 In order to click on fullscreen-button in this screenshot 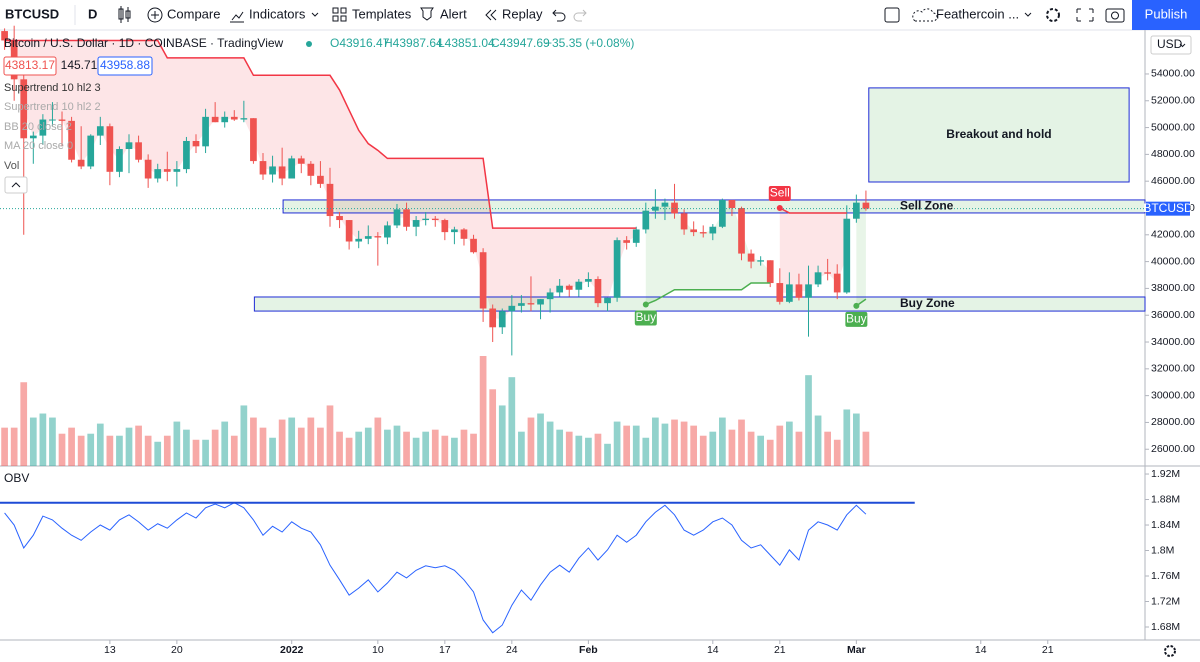, I will do `click(1085, 15)`.